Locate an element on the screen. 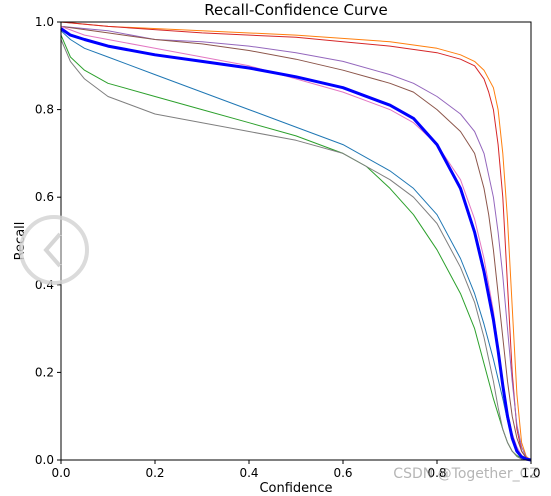  x-tick-label: 0.8 is located at coordinates (436, 473).